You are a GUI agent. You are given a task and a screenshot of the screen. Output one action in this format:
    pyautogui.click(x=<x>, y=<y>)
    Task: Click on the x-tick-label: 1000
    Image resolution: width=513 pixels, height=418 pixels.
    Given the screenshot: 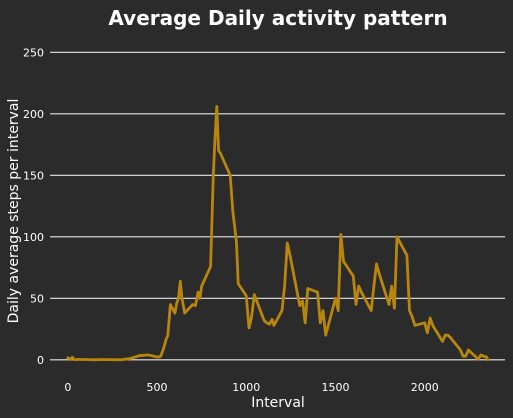 What is the action you would take?
    pyautogui.click(x=246, y=387)
    